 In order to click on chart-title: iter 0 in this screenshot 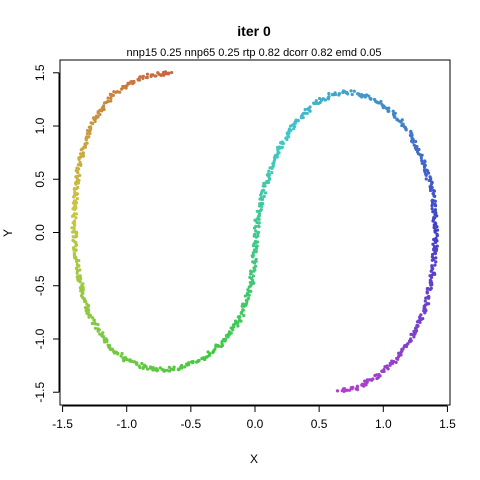, I will do `click(254, 31)`.